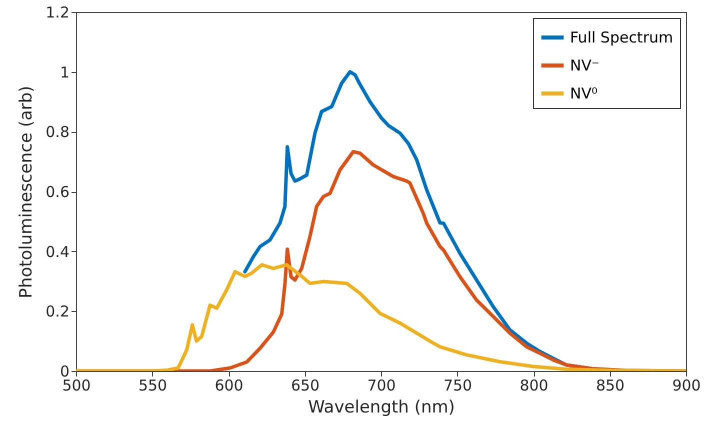  What do you see at coordinates (58, 192) in the screenshot?
I see `y-tick-label: 0.6` at bounding box center [58, 192].